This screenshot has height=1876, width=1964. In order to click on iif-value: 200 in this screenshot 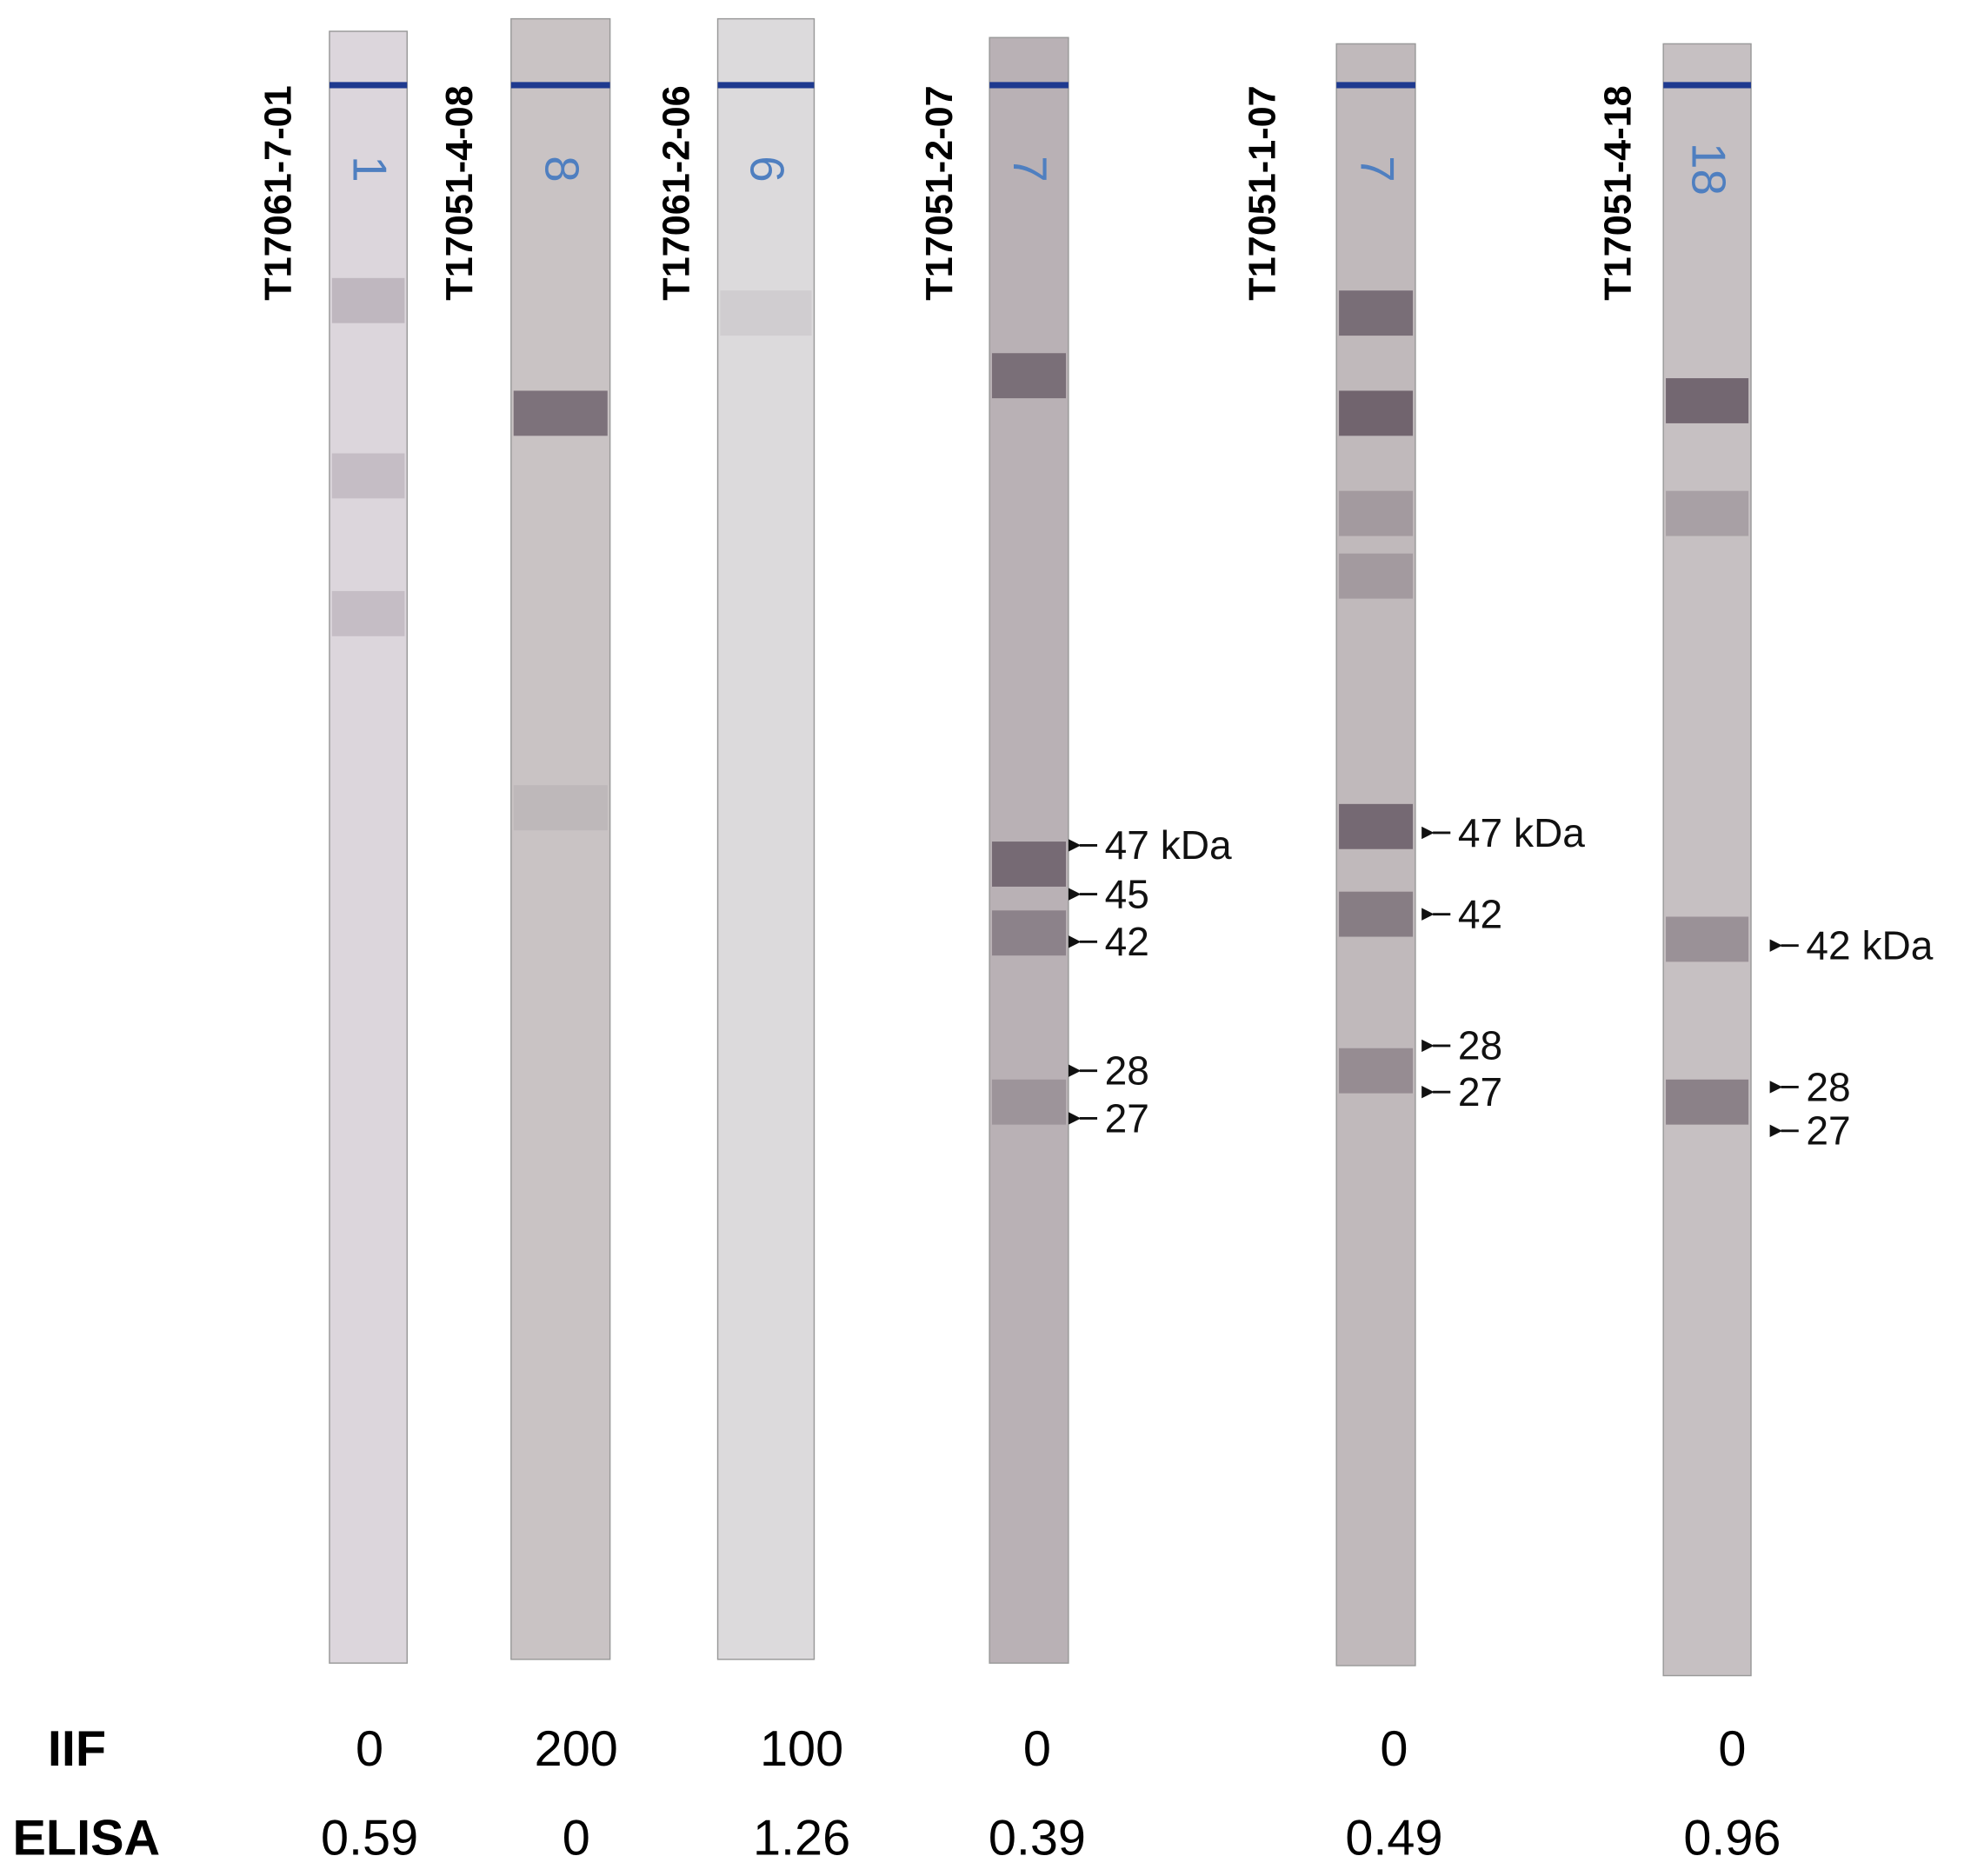, I will do `click(577, 1749)`.